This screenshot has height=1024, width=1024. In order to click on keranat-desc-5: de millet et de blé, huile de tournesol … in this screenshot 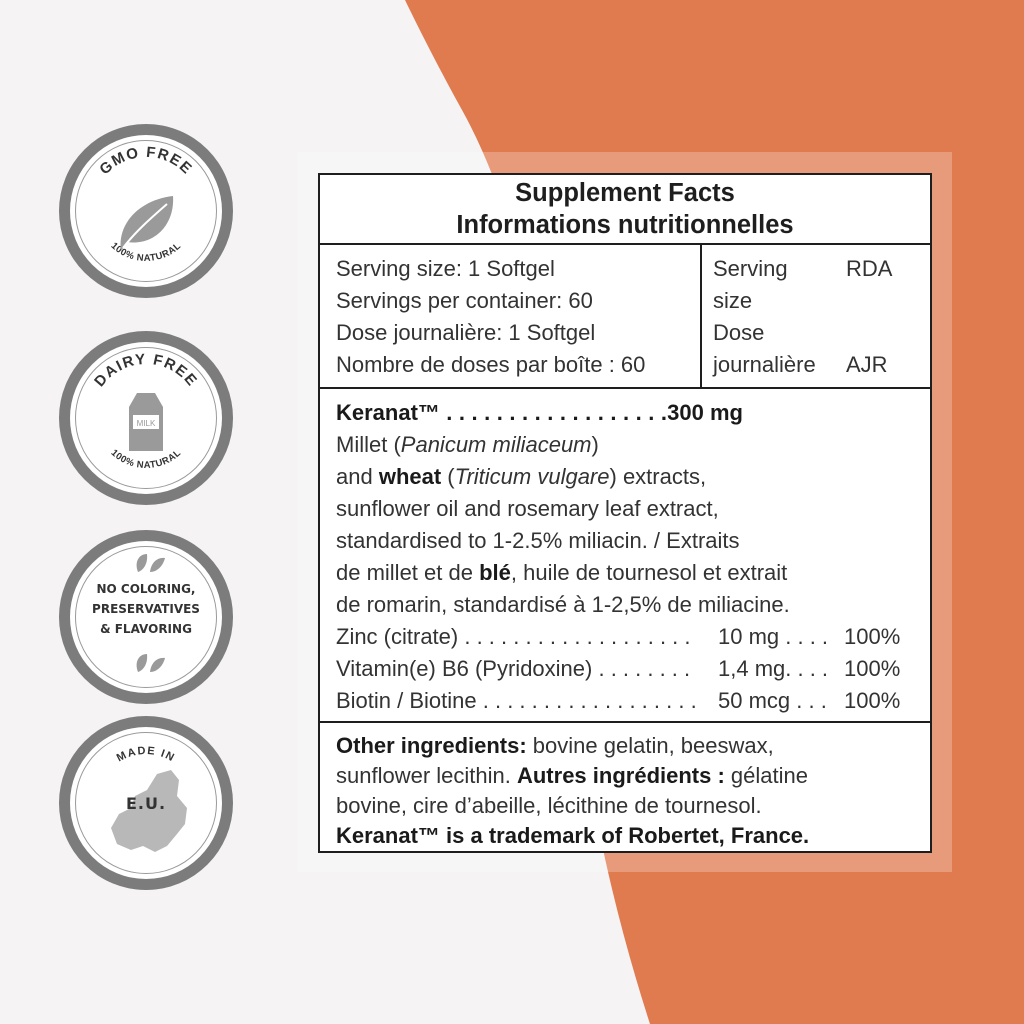, I will do `click(561, 573)`.